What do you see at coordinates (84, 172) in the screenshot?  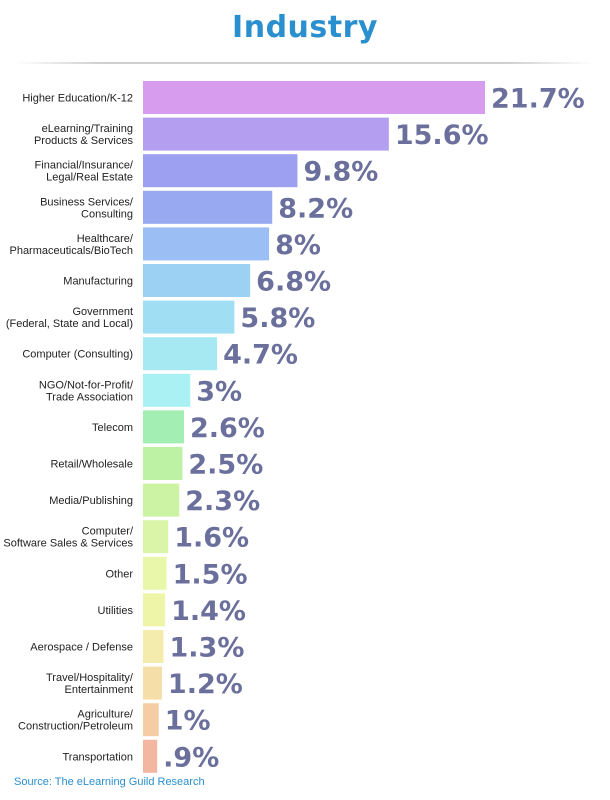 I see `category-label-2: Financial/Insurance/Legal/Real Estate` at bounding box center [84, 172].